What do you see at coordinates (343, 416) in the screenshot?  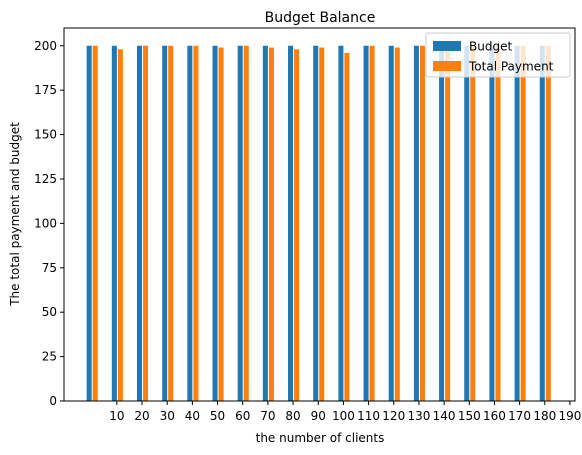 I see `x-tick-label: 100` at bounding box center [343, 416].